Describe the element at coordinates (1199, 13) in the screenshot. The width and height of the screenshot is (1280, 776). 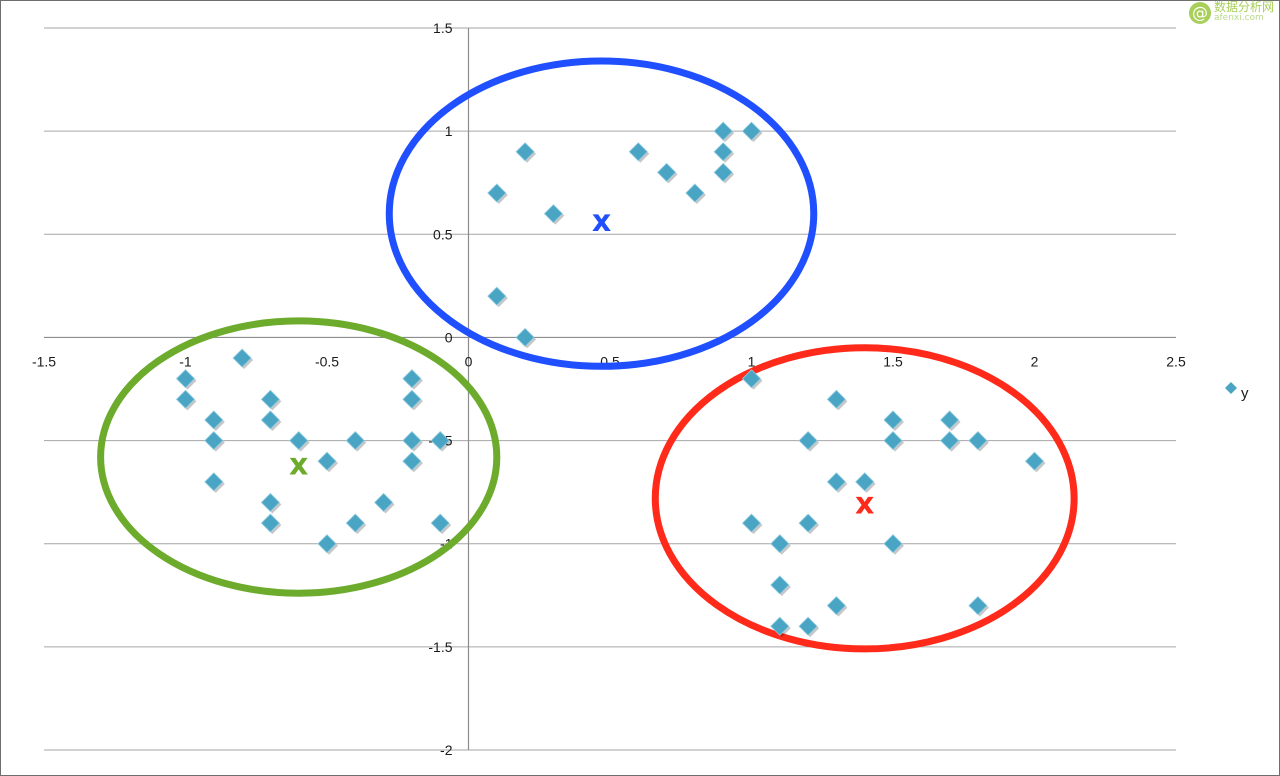
I see `watermark-logo-icon: @` at that location.